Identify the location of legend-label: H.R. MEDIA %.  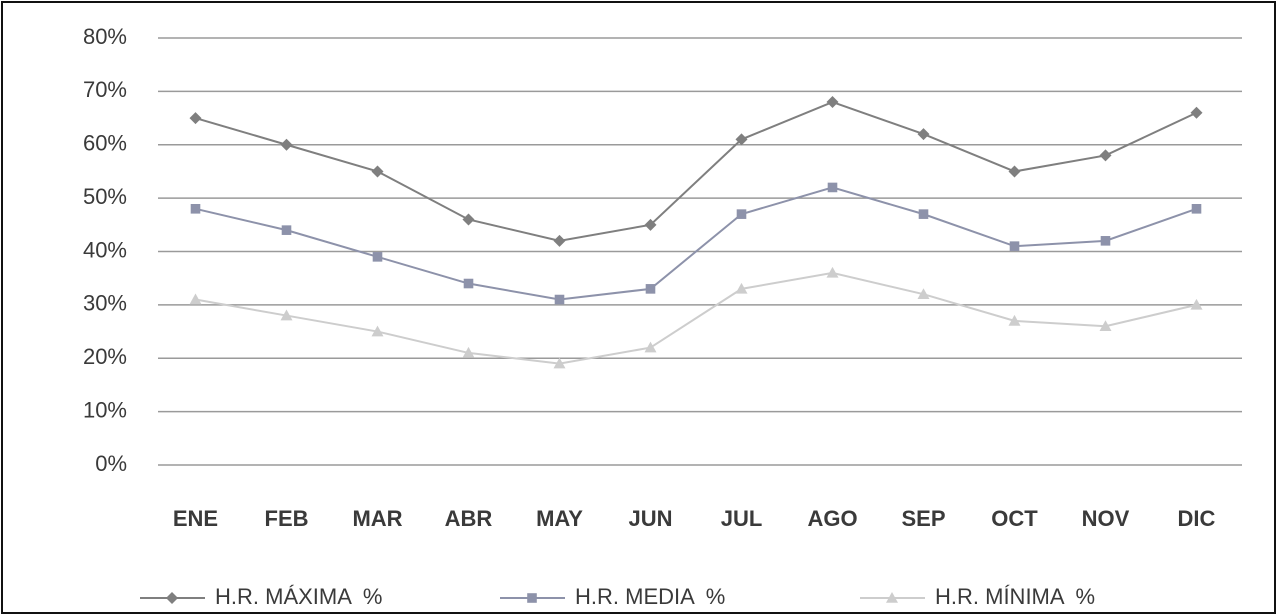
(650, 596).